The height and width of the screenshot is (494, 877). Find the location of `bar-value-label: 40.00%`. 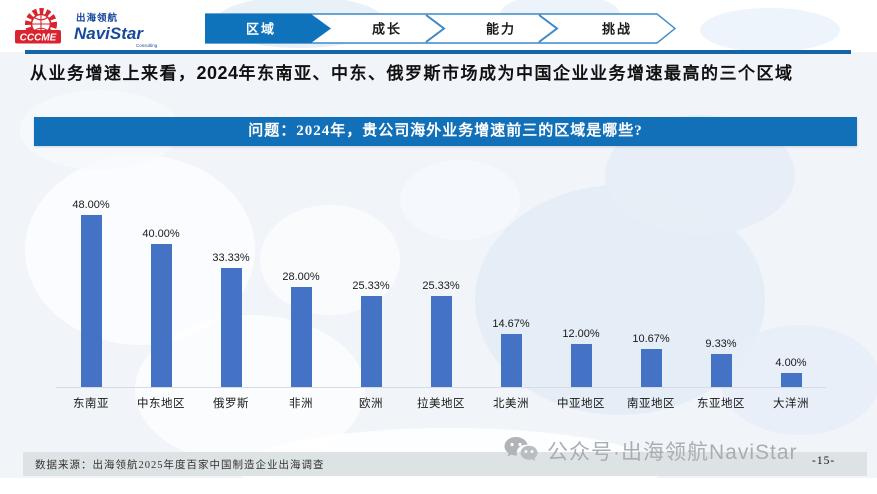

bar-value-label: 40.00% is located at coordinates (161, 233).